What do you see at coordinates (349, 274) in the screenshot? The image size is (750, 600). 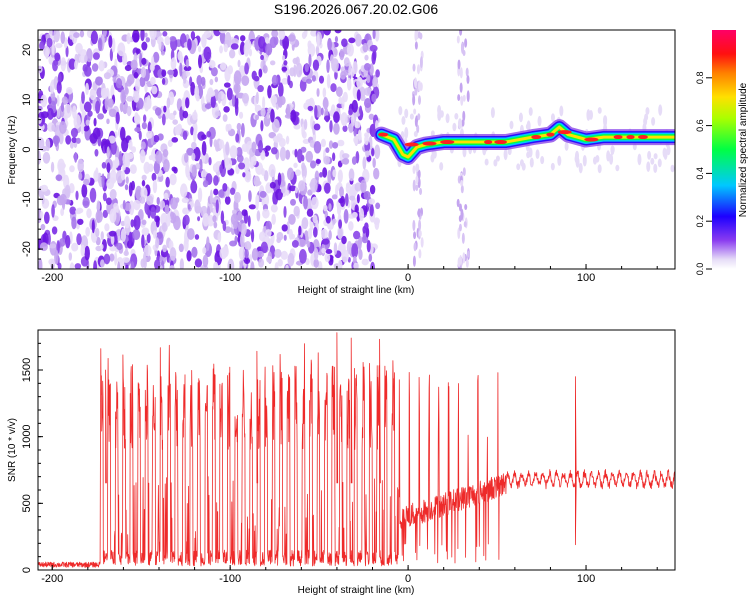 I see `spectrogram-x-ticks: -200 -100 0 100` at bounding box center [349, 274].